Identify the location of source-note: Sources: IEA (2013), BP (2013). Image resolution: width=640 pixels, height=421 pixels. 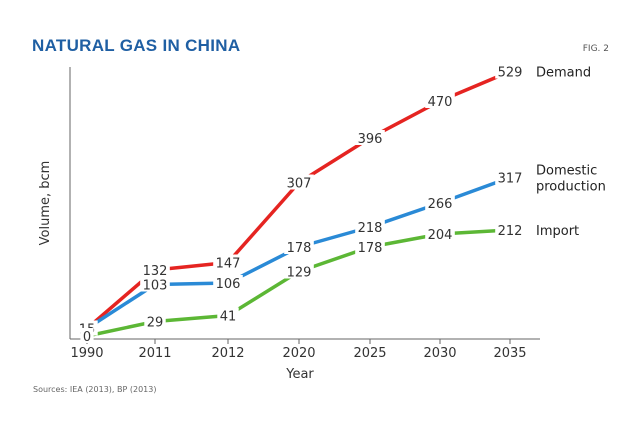
(94, 389).